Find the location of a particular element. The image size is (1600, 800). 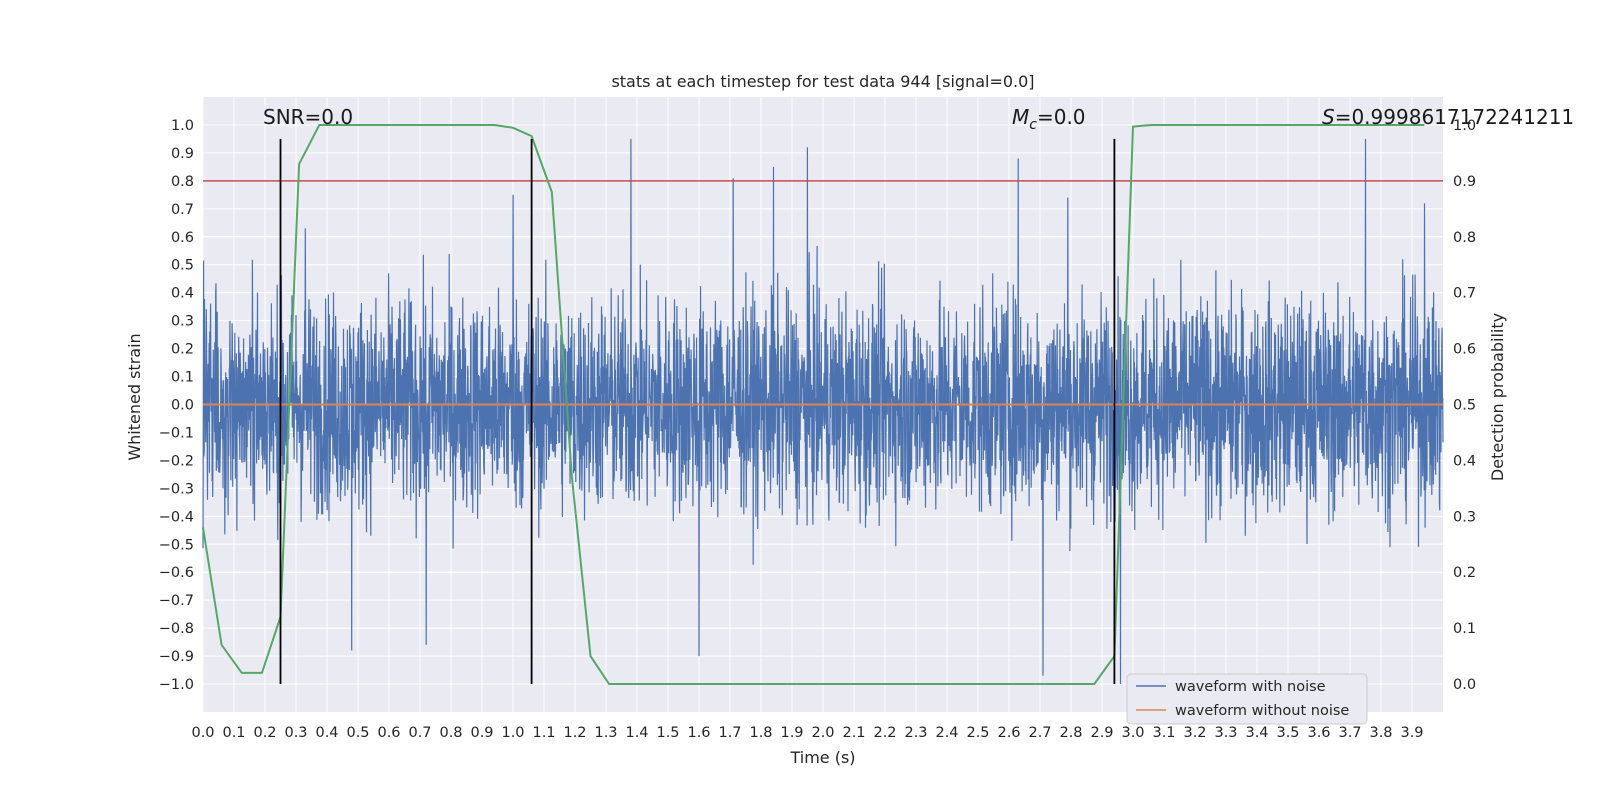

x-tick-label: 1.6 is located at coordinates (698, 733).